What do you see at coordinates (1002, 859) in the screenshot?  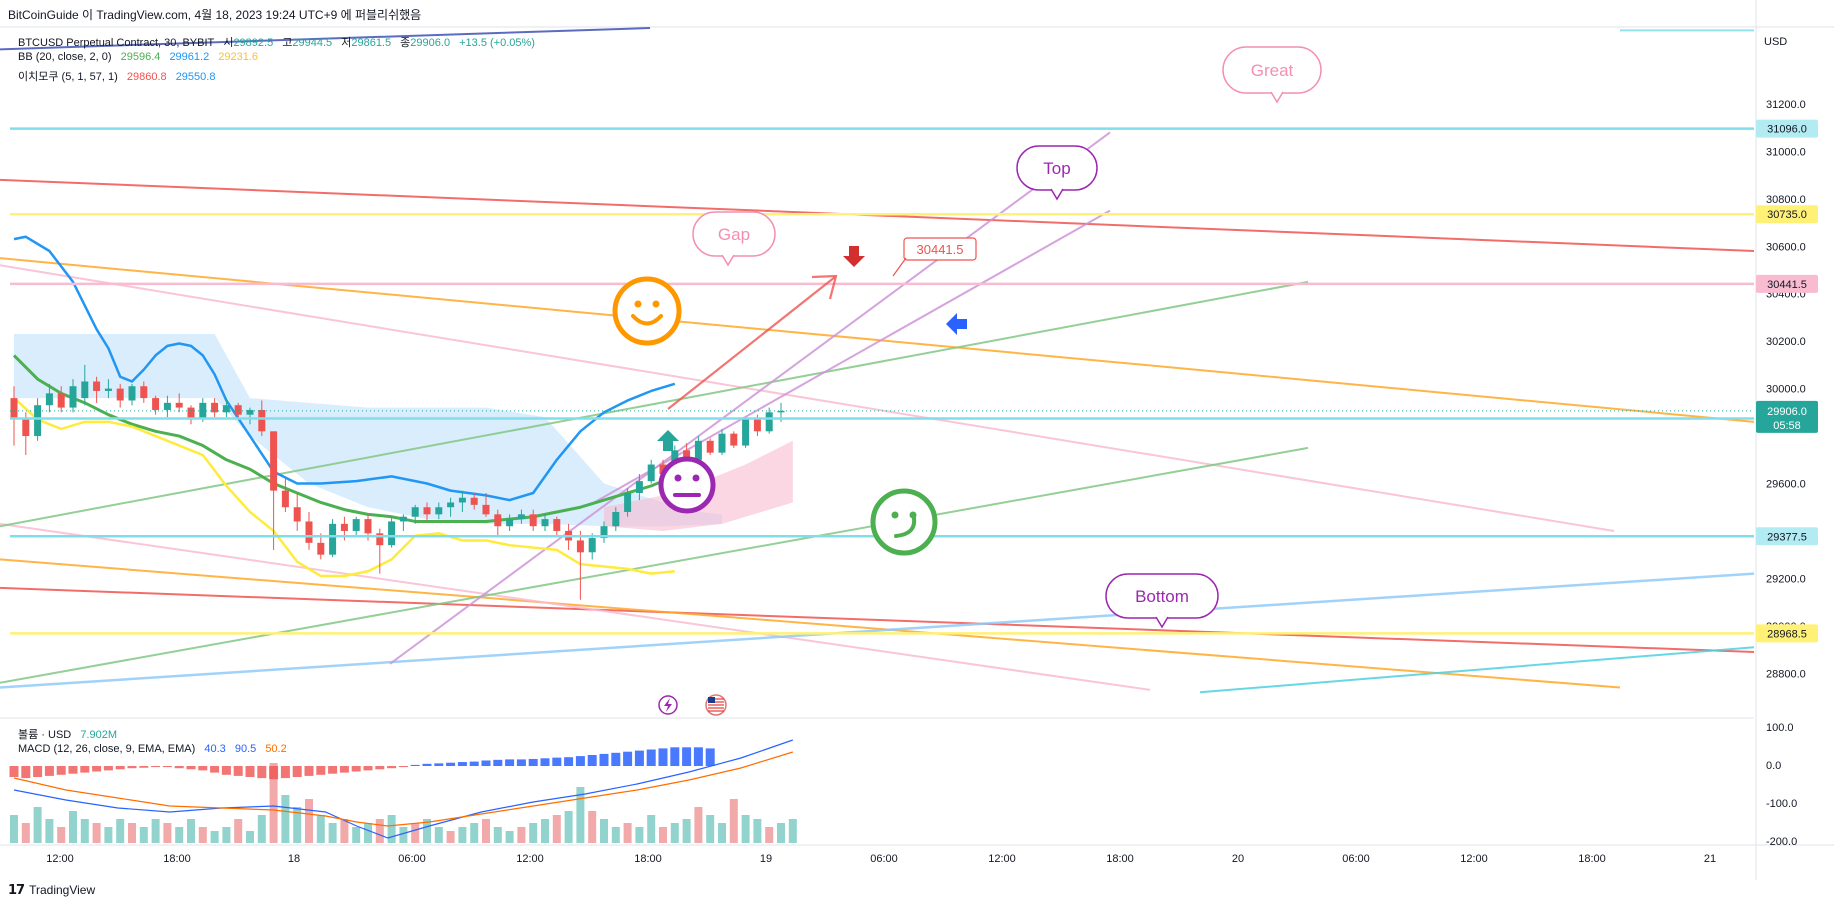 I see `time-tick-label: 12:00` at bounding box center [1002, 859].